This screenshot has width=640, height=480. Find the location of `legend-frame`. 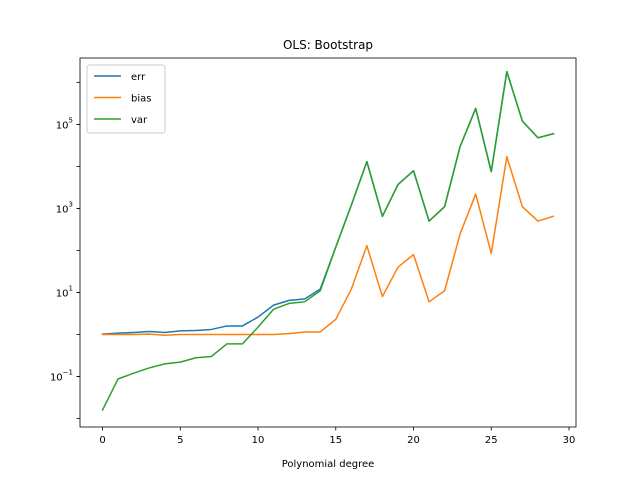

legend-frame is located at coordinates (126, 99).